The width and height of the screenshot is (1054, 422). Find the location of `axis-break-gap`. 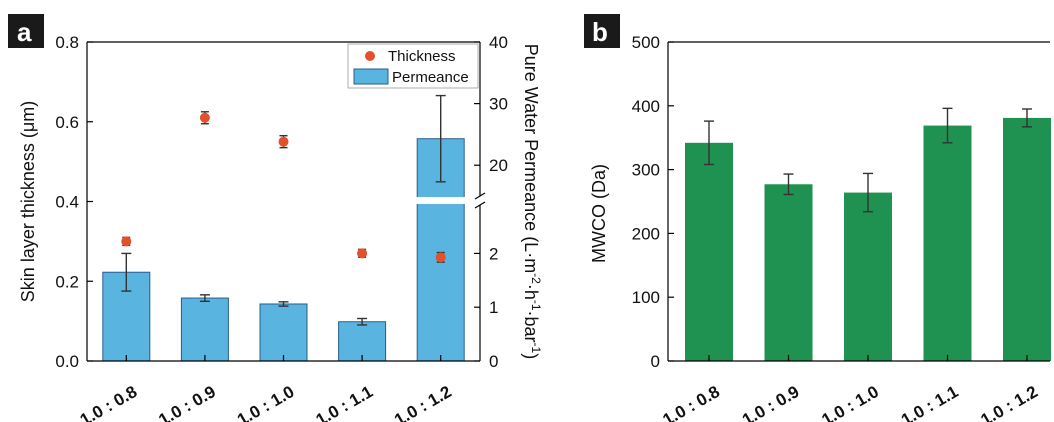

axis-break-gap is located at coordinates (284, 200).